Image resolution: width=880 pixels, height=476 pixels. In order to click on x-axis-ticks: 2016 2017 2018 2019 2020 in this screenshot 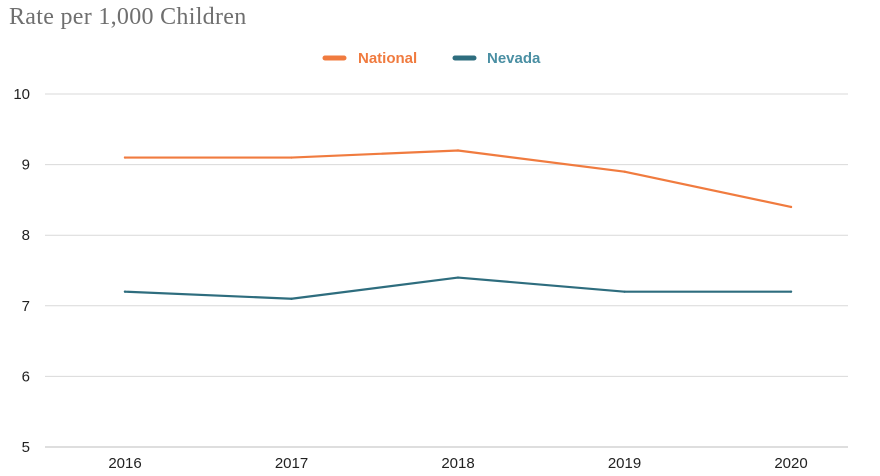, I will do `click(457, 463)`.